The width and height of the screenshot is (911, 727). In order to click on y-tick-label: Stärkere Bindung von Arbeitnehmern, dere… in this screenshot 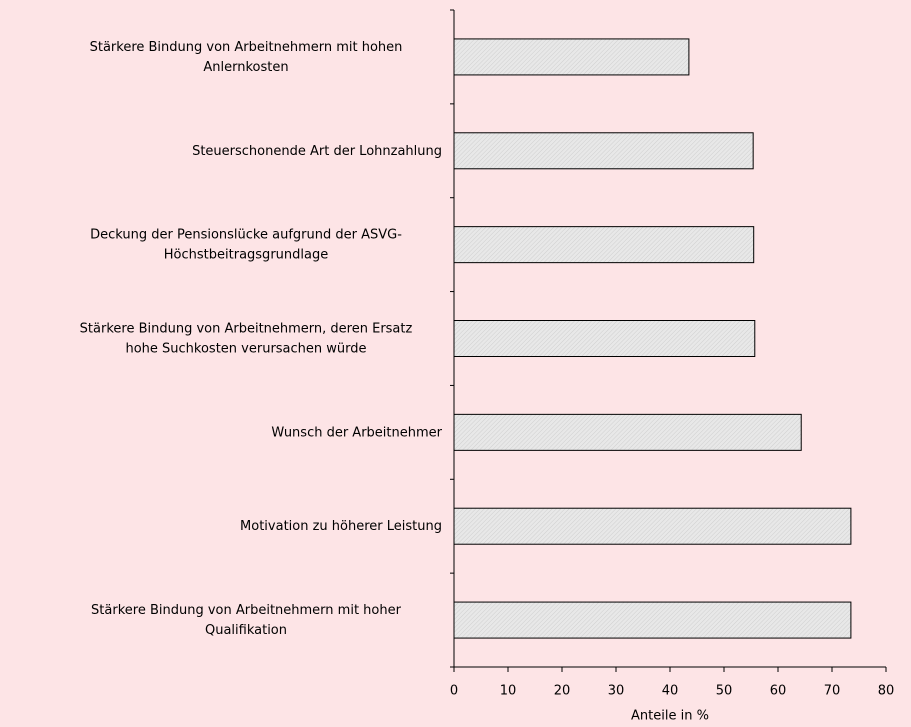, I will do `click(246, 338)`.